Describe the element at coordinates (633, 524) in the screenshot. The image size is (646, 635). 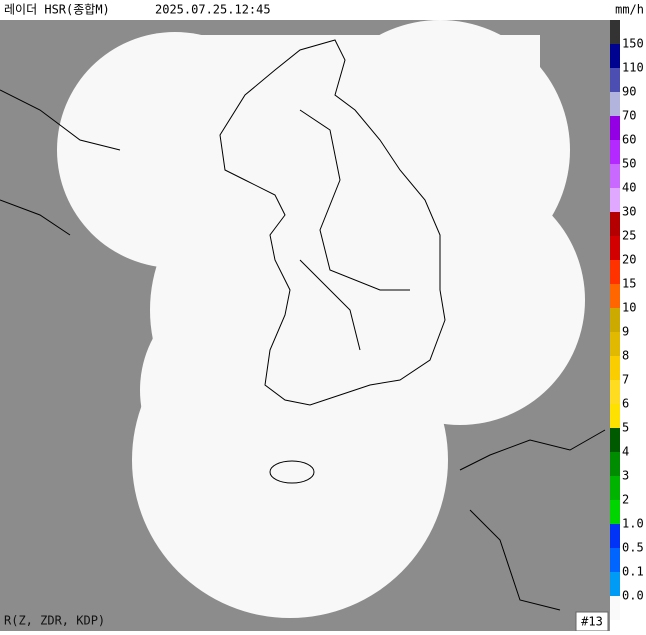
I see `legend-label: 1.0` at that location.